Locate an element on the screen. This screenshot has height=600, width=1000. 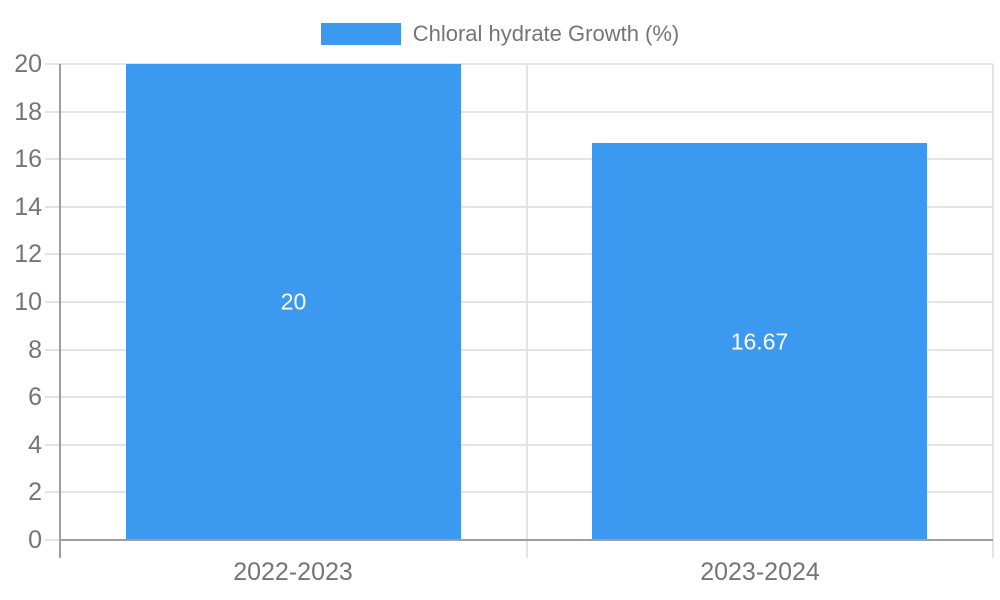
x-axis-label: 2023-2024 is located at coordinates (760, 572).